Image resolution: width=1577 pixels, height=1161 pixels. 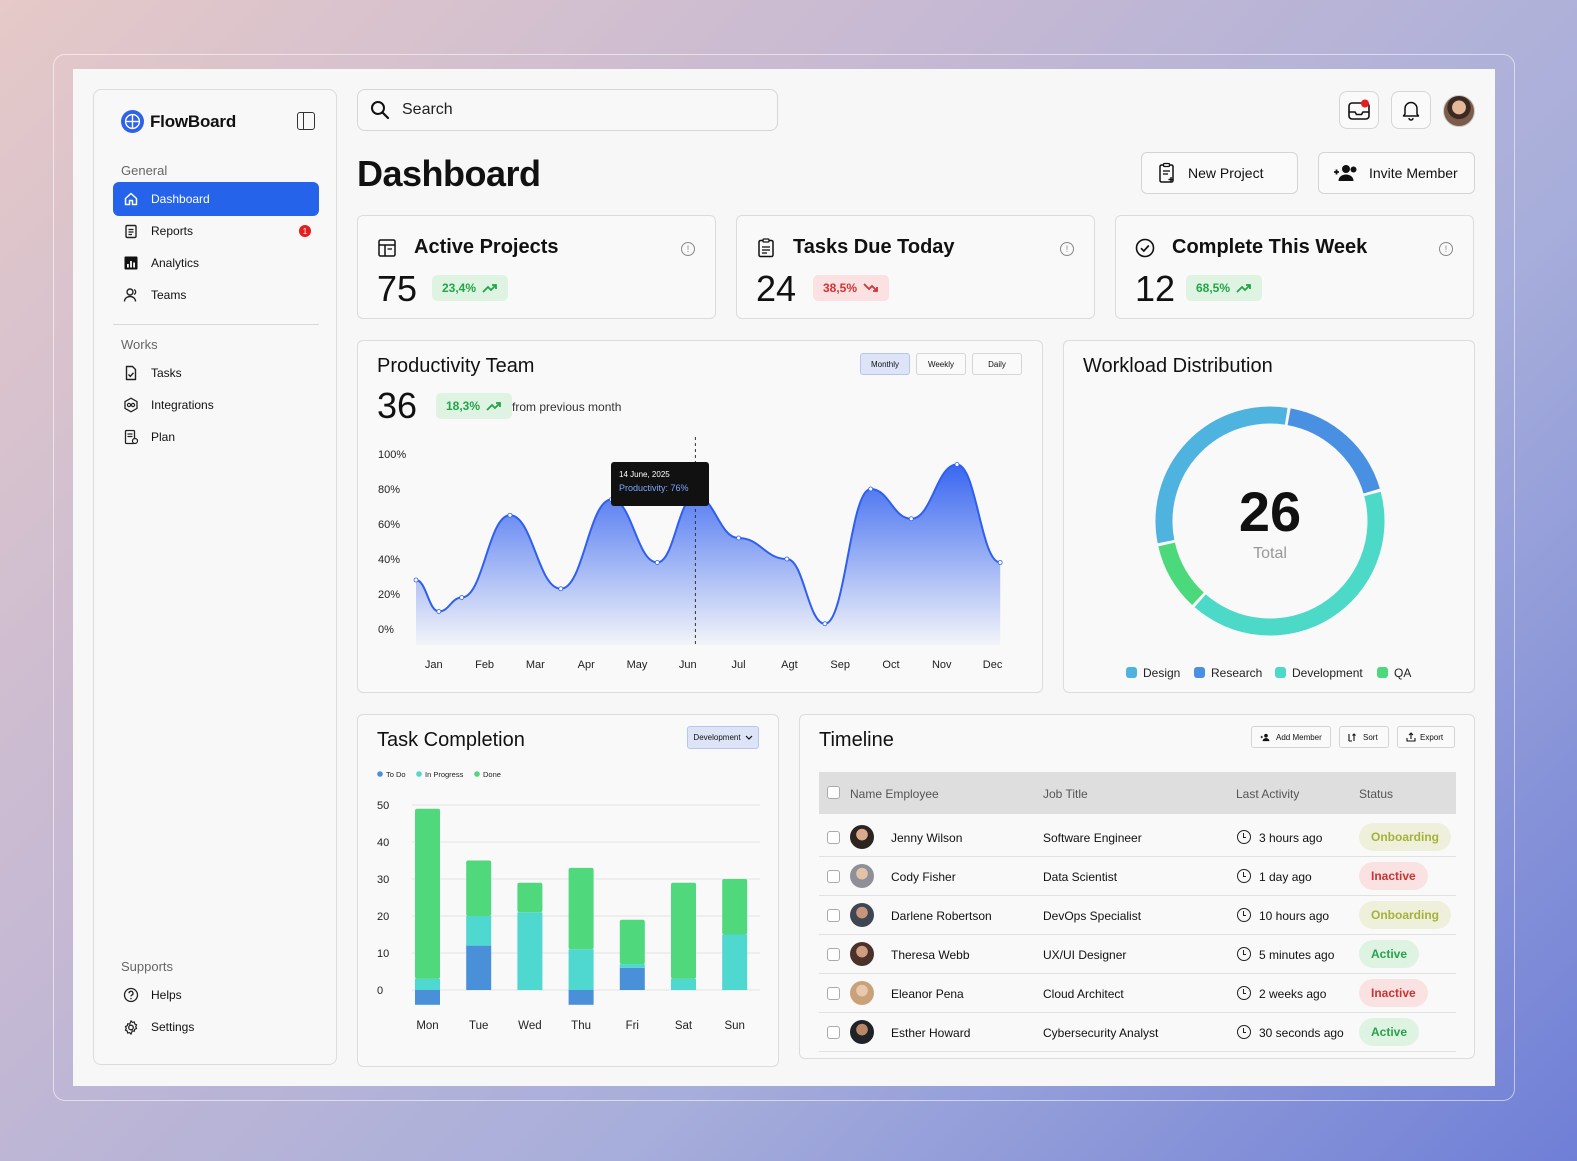 I want to click on tab-daily: Daily, so click(x=997, y=364).